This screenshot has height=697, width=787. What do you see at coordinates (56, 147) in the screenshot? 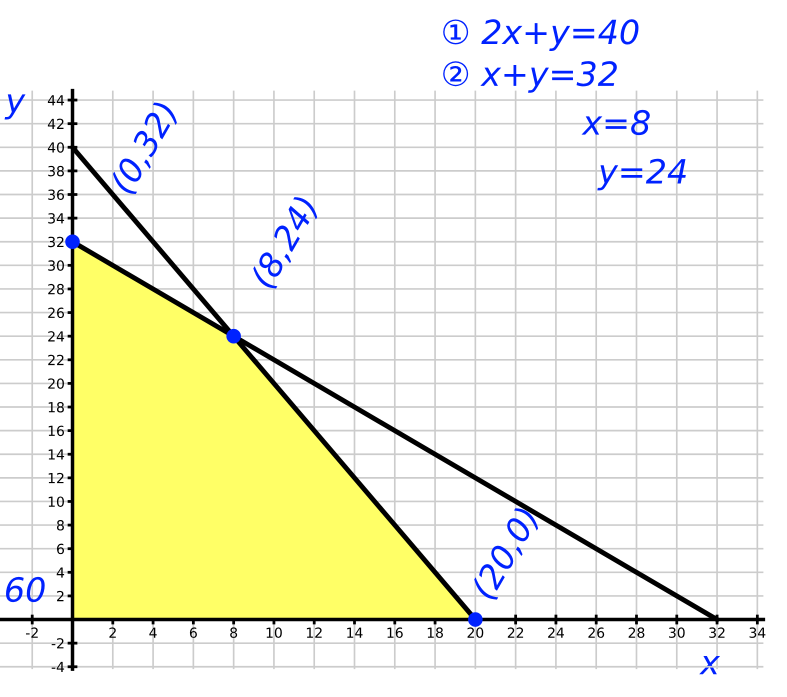
I see `y-tick-label: 40` at bounding box center [56, 147].